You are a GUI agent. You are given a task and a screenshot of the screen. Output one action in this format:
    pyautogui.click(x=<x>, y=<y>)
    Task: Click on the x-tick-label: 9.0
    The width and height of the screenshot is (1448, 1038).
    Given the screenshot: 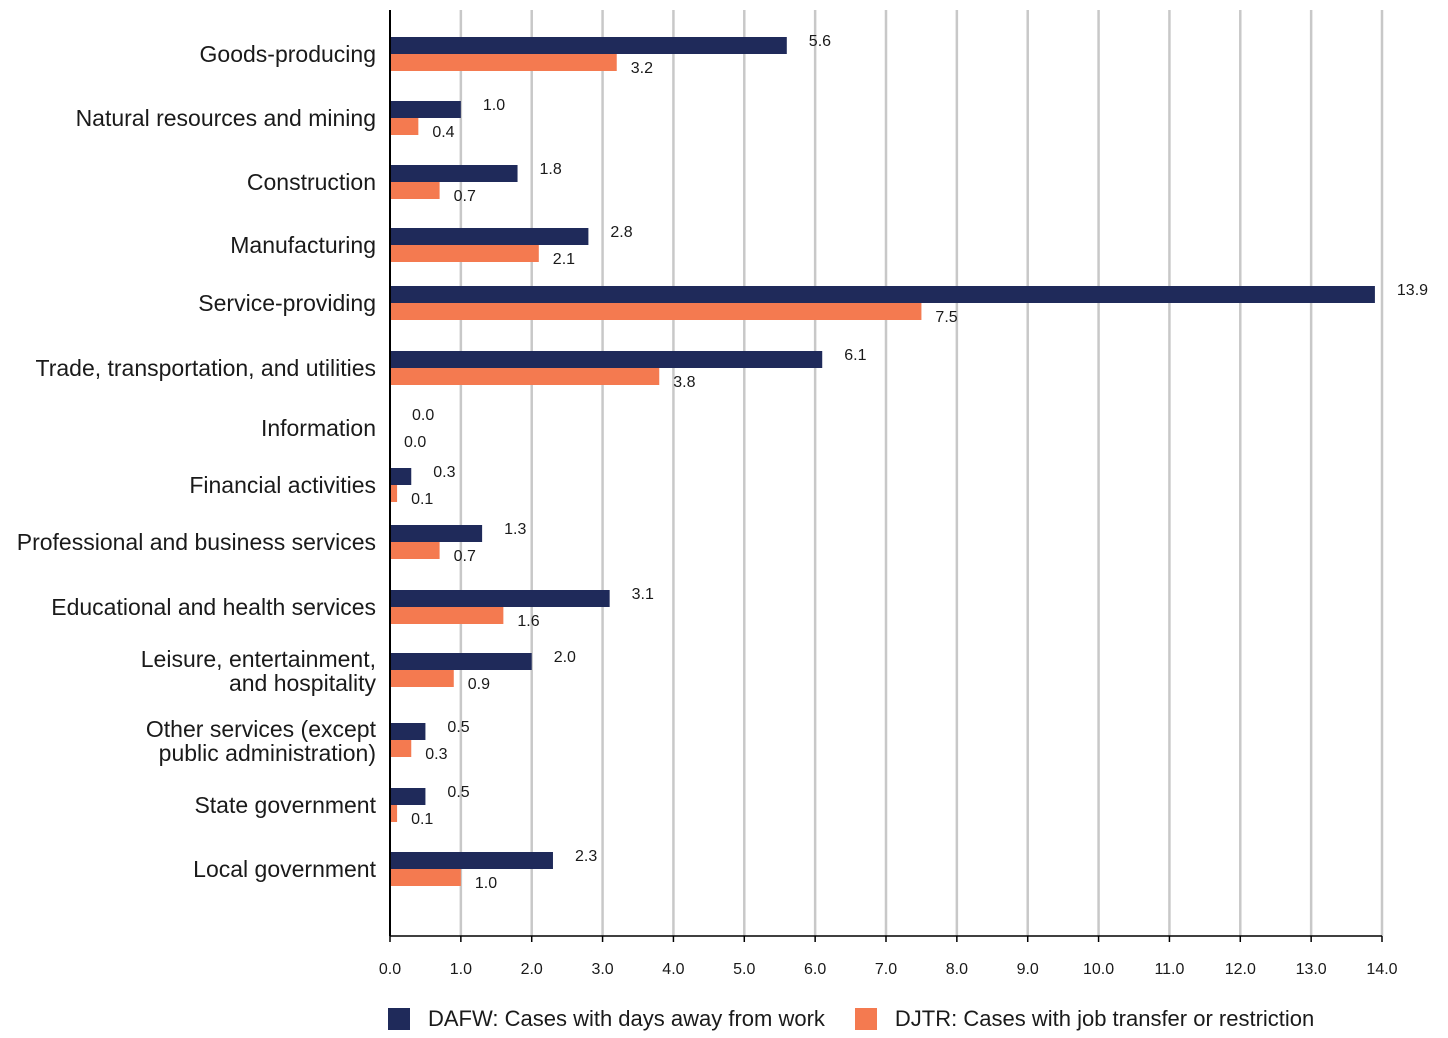 What is the action you would take?
    pyautogui.click(x=1028, y=969)
    